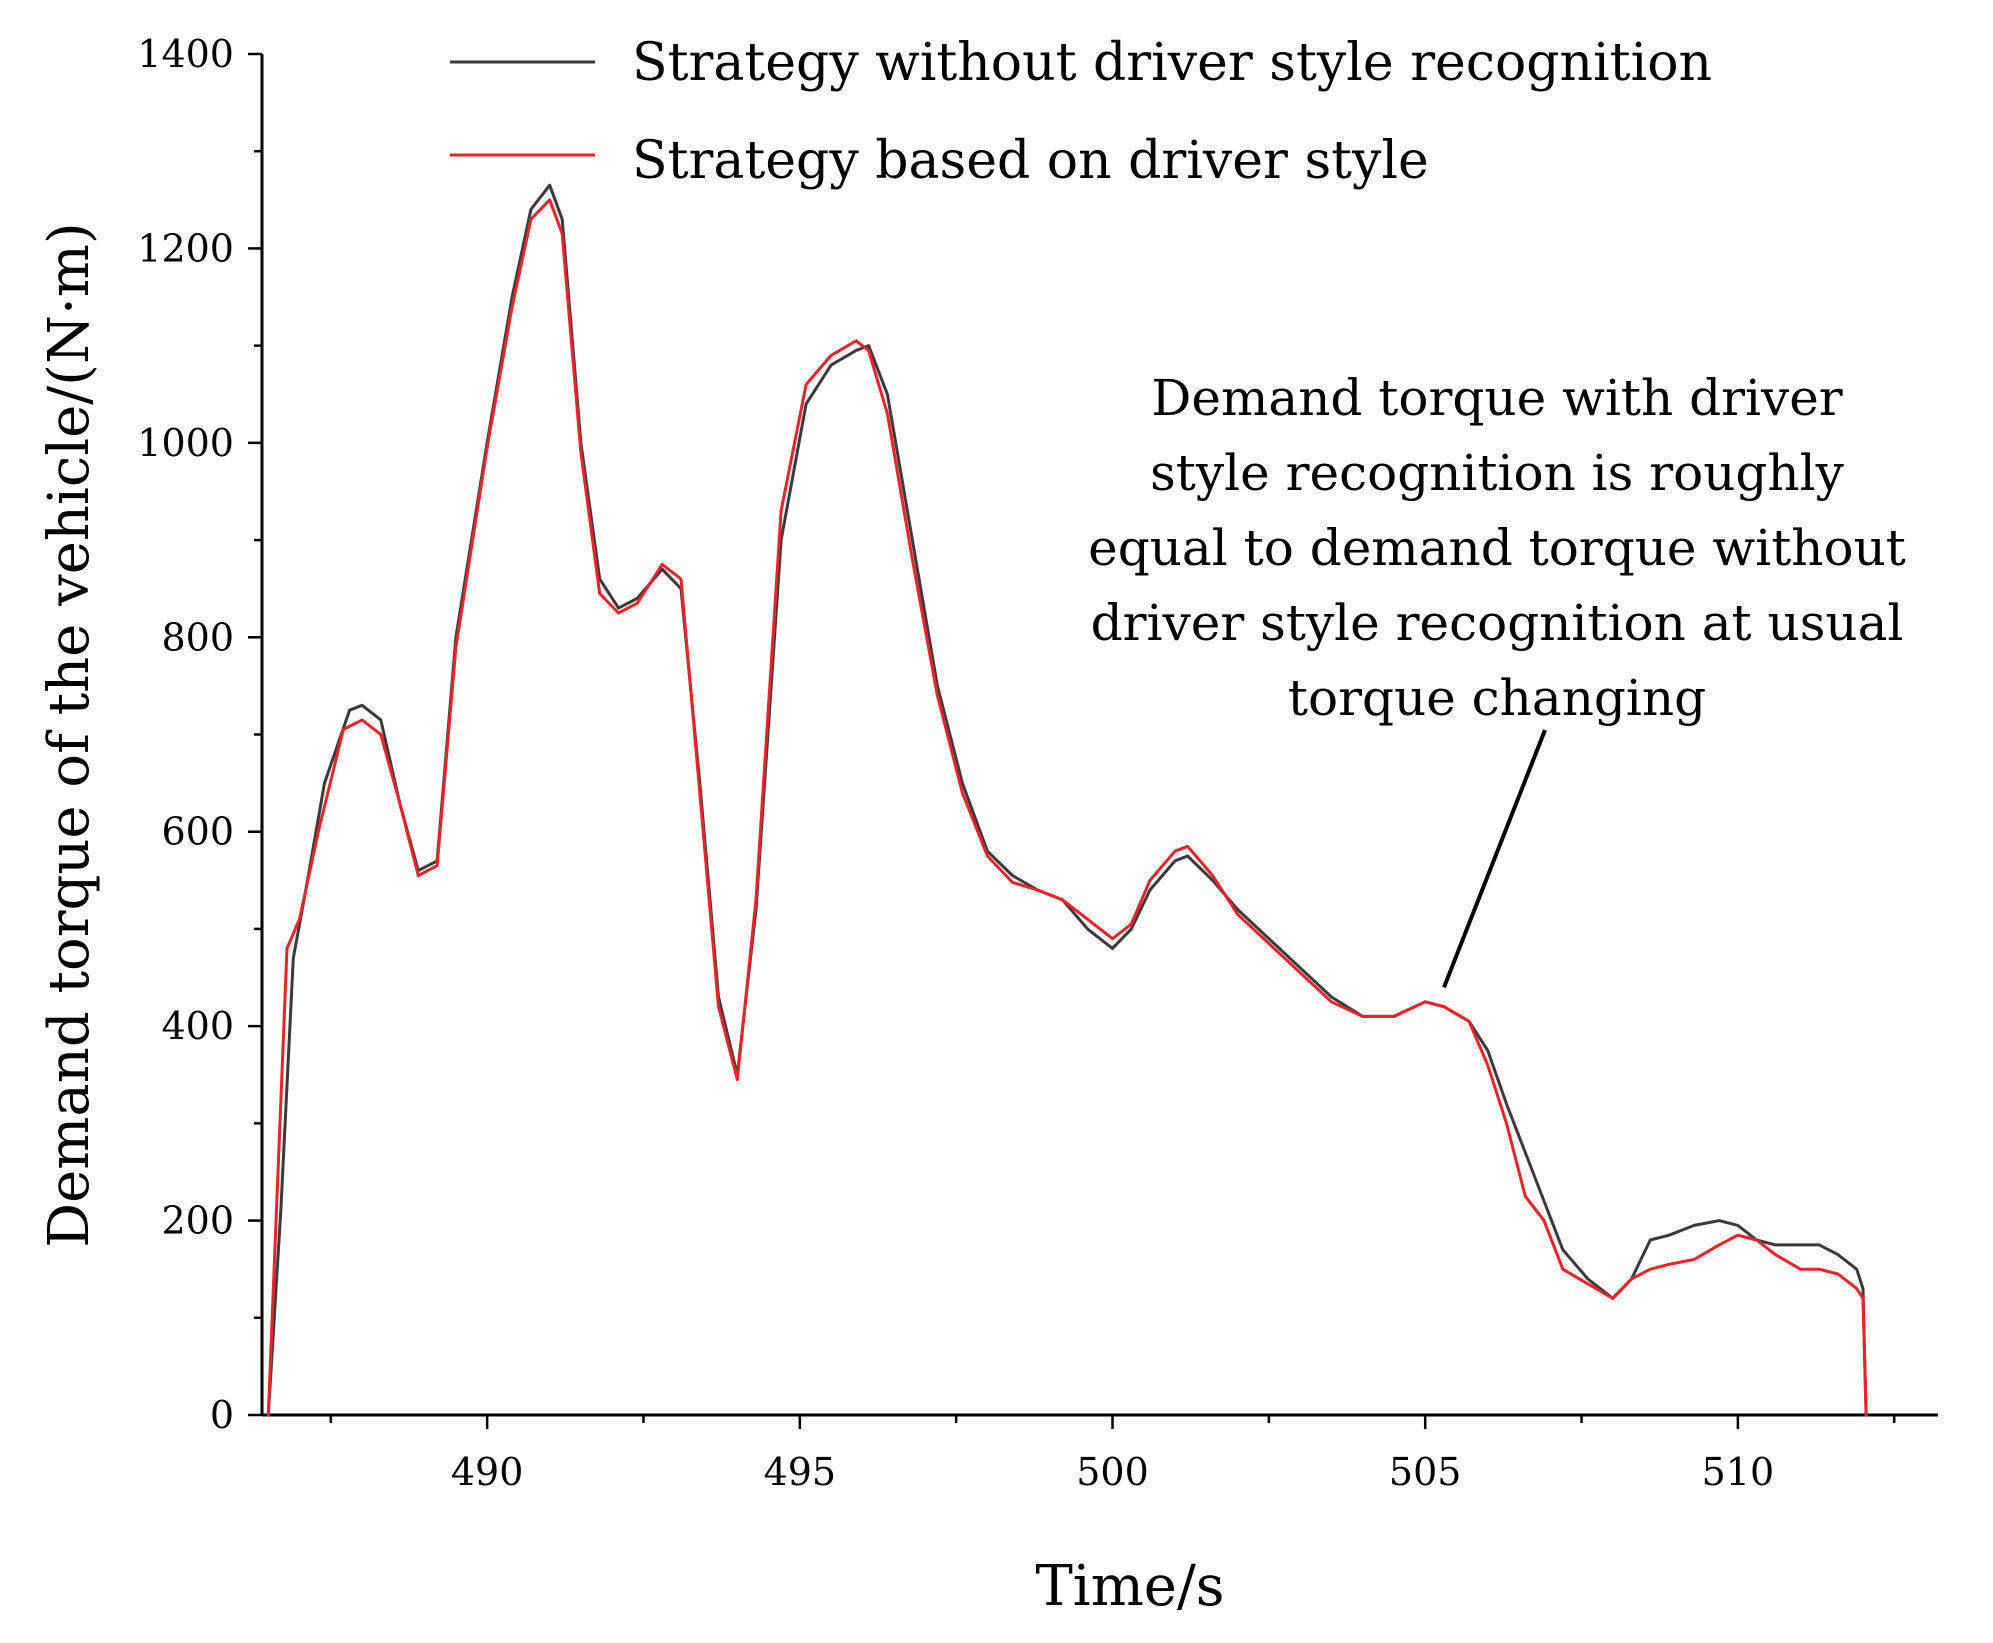  Describe the element at coordinates (69, 734) in the screenshot. I see `y-axis-title: Demand torque of the vehicle/(N·m)` at that location.